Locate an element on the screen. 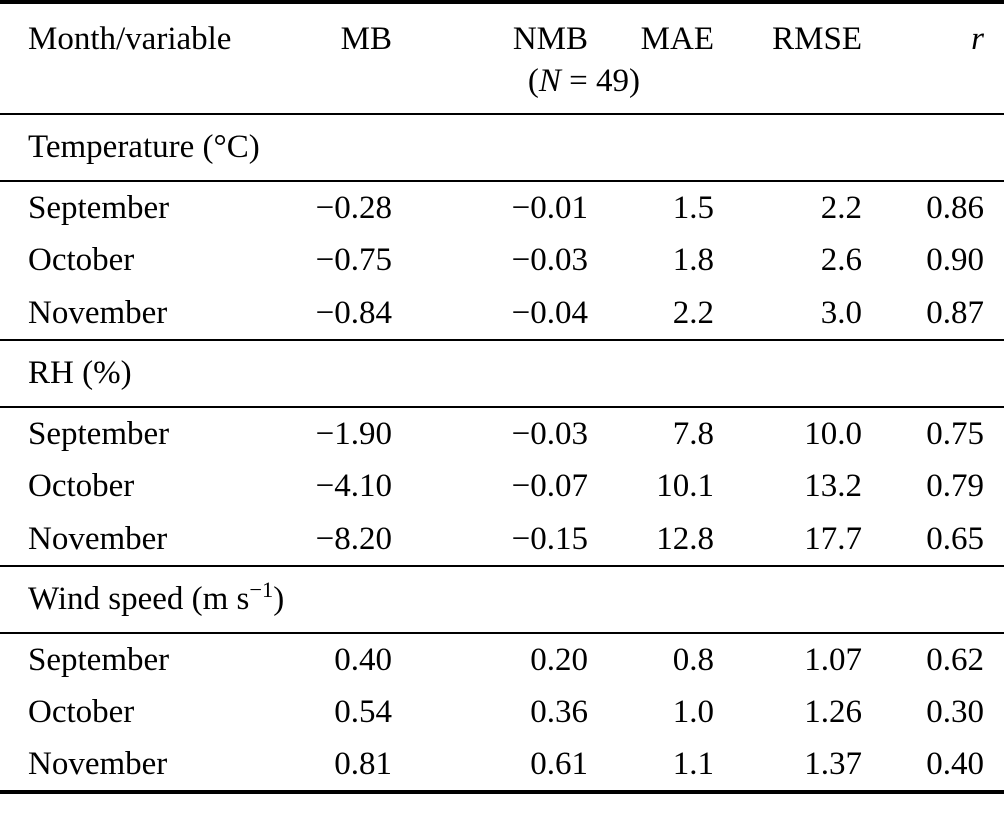  cell-nmb: 0.61 is located at coordinates (559, 764).